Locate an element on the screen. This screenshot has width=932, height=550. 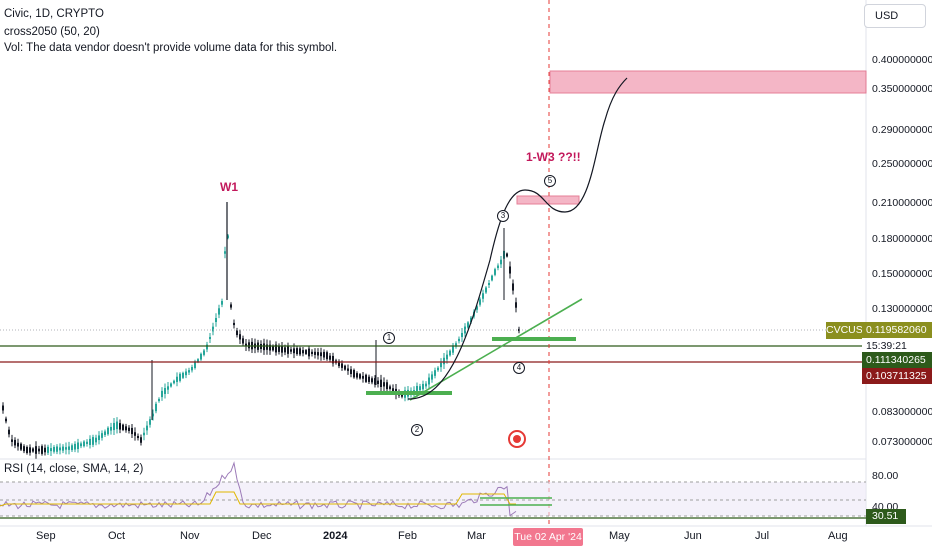
price-axis-label: 0.083000000 is located at coordinates (902, 412).